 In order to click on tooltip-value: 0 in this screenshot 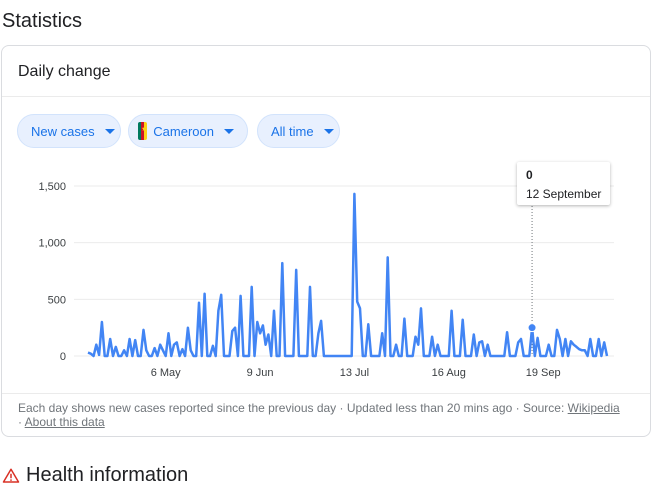, I will do `click(529, 175)`.